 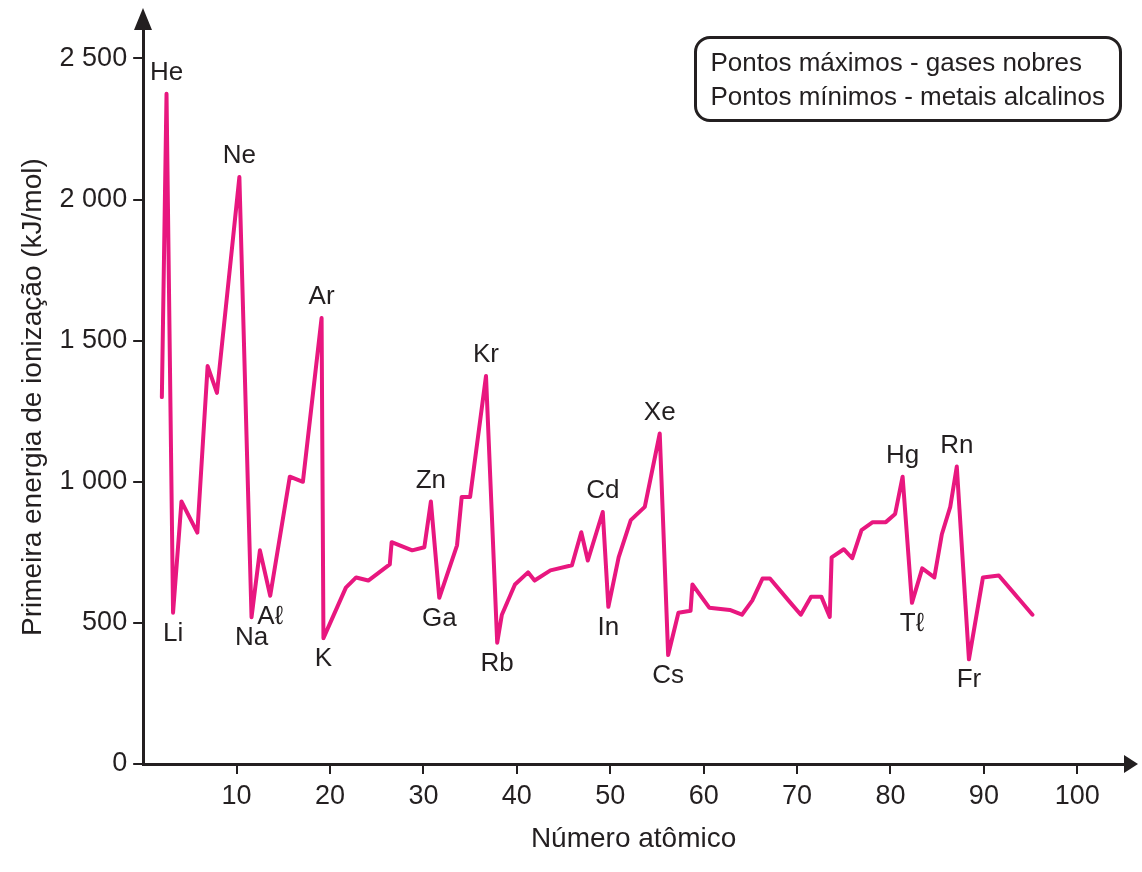 What do you see at coordinates (896, 62) in the screenshot?
I see `annotation: Pontos máximos - gases nobres` at bounding box center [896, 62].